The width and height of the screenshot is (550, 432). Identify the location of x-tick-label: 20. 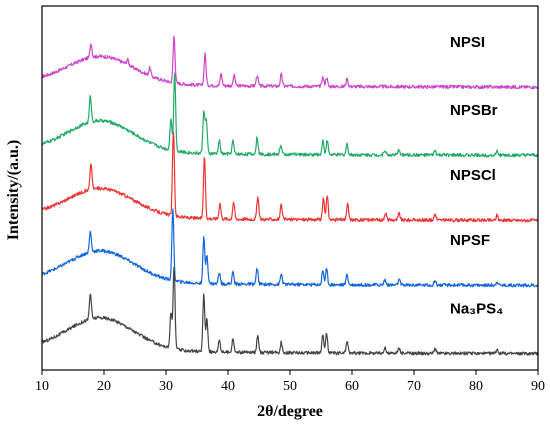
(104, 386).